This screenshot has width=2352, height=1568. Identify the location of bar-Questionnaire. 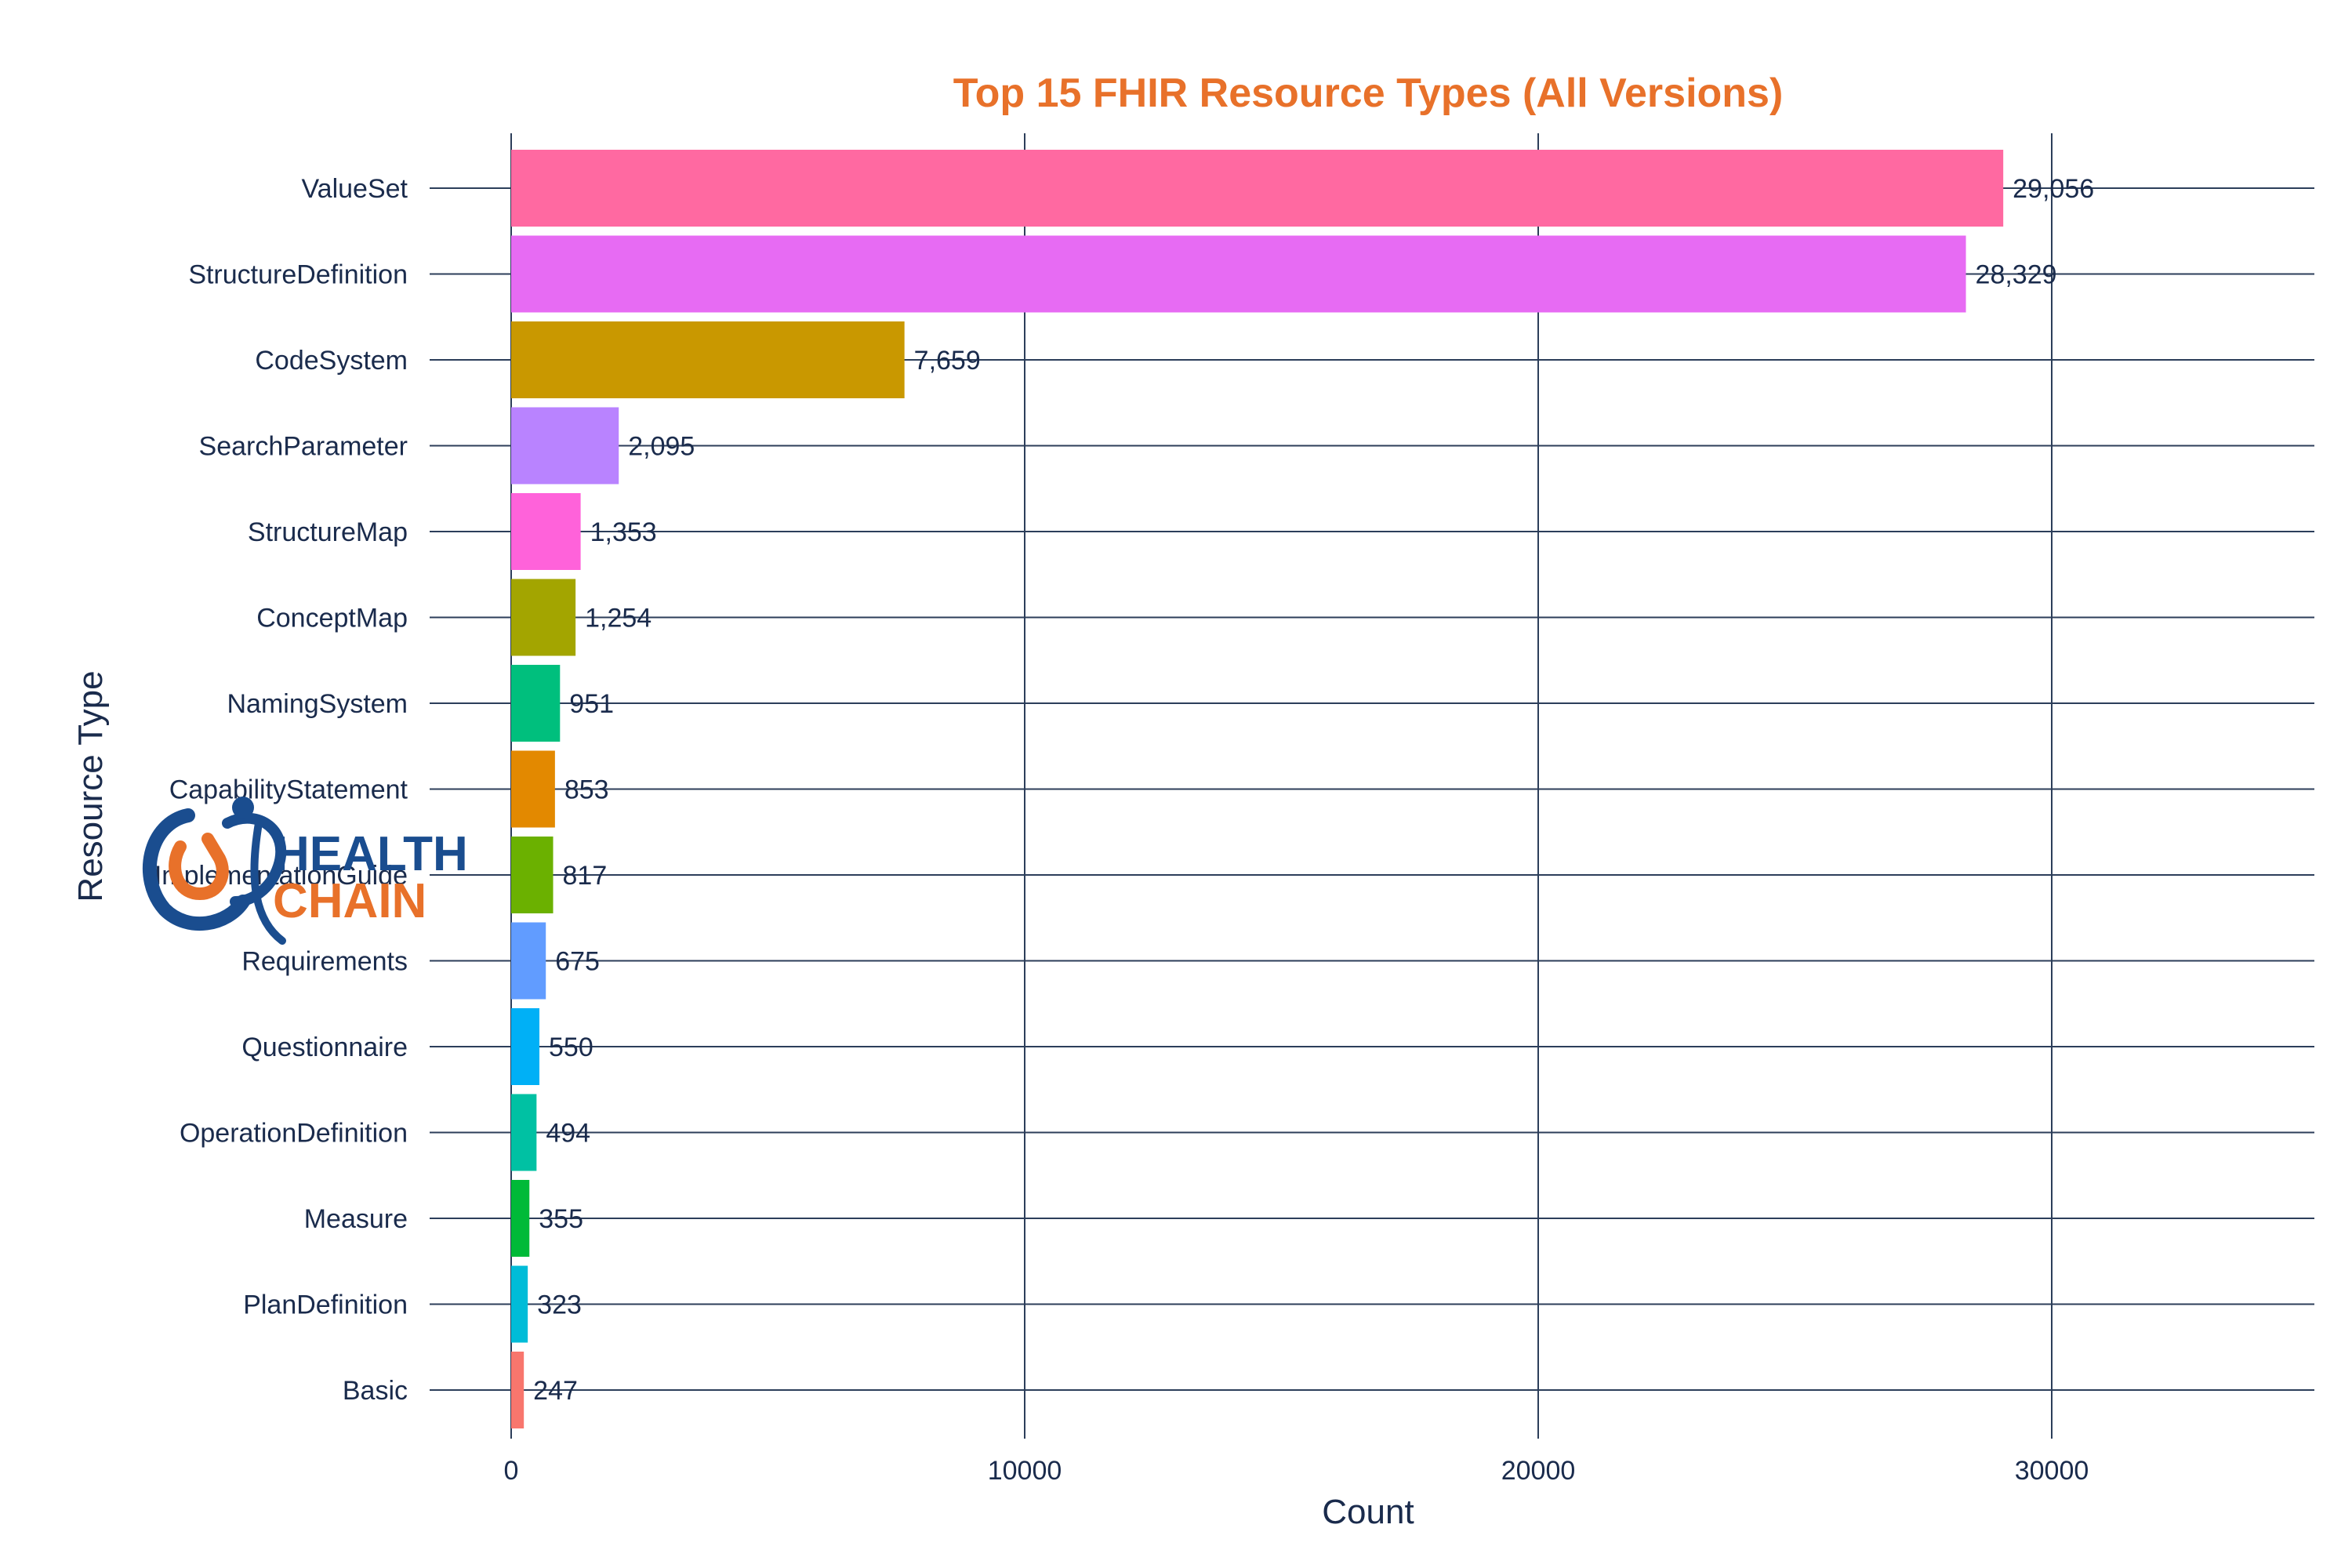
(525, 1046).